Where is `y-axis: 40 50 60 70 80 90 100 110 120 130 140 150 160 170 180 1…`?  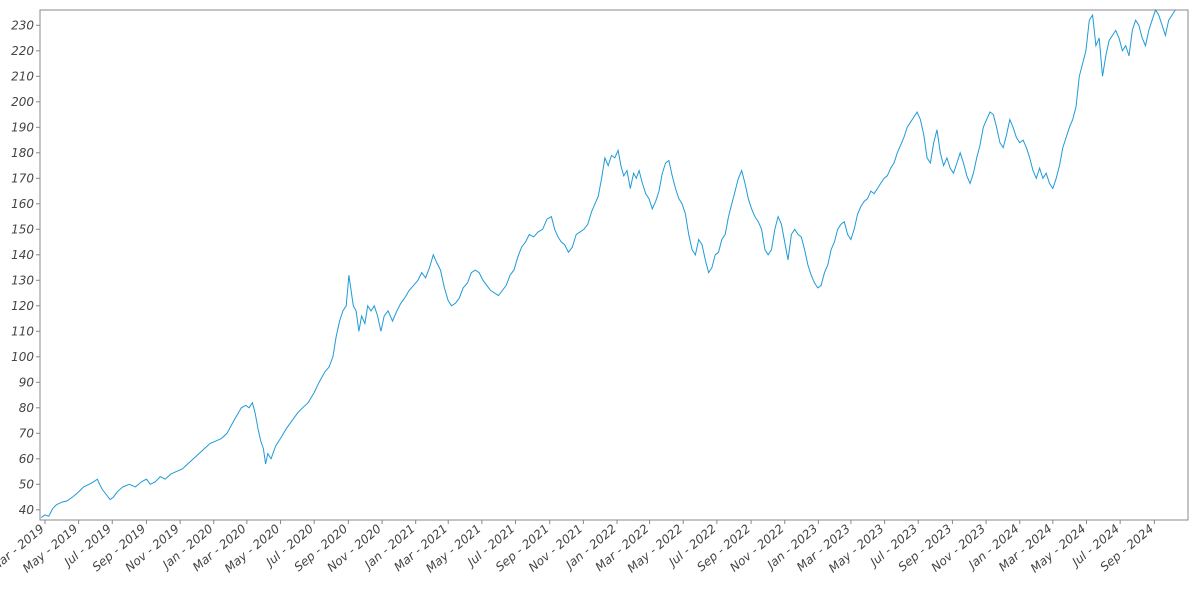 y-axis: 40 50 60 70 80 90 100 110 120 130 140 150 160 170 180 1… is located at coordinates (25, 267).